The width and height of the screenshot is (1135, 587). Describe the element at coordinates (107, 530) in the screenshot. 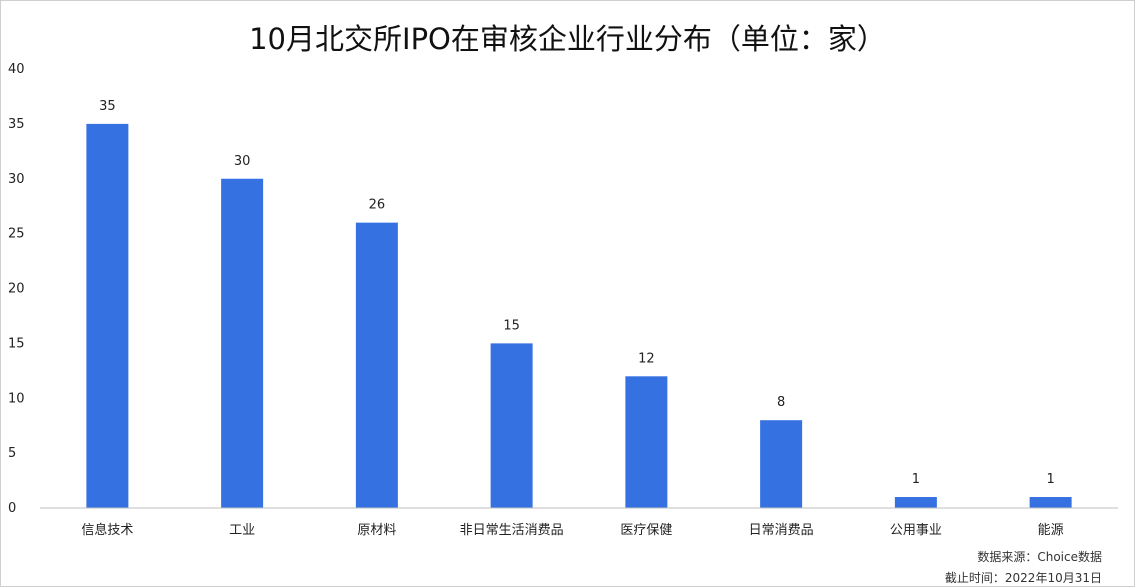

I see `x-tick-label: 信息技术` at that location.